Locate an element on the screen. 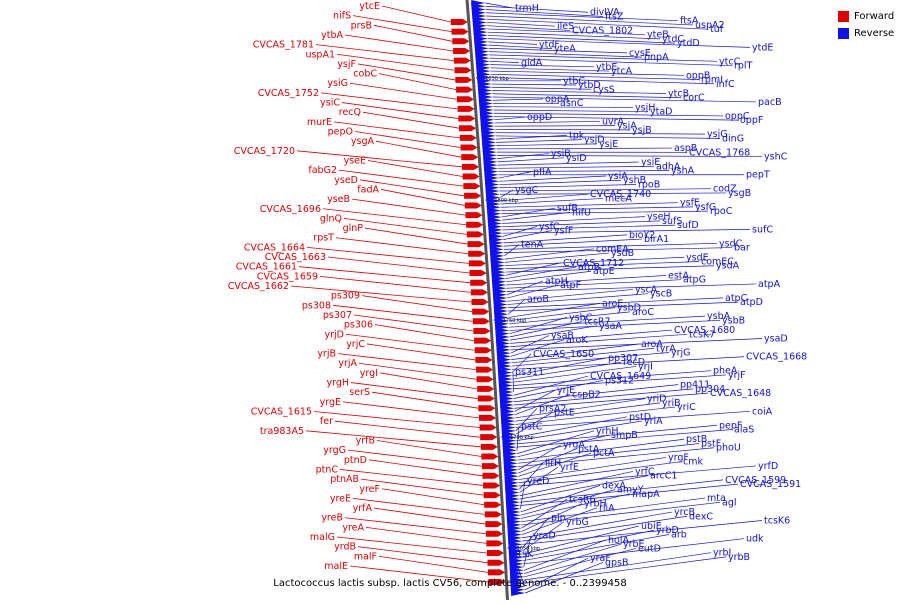 The image size is (900, 604). reverse-gene-label: sufD is located at coordinates (688, 225).